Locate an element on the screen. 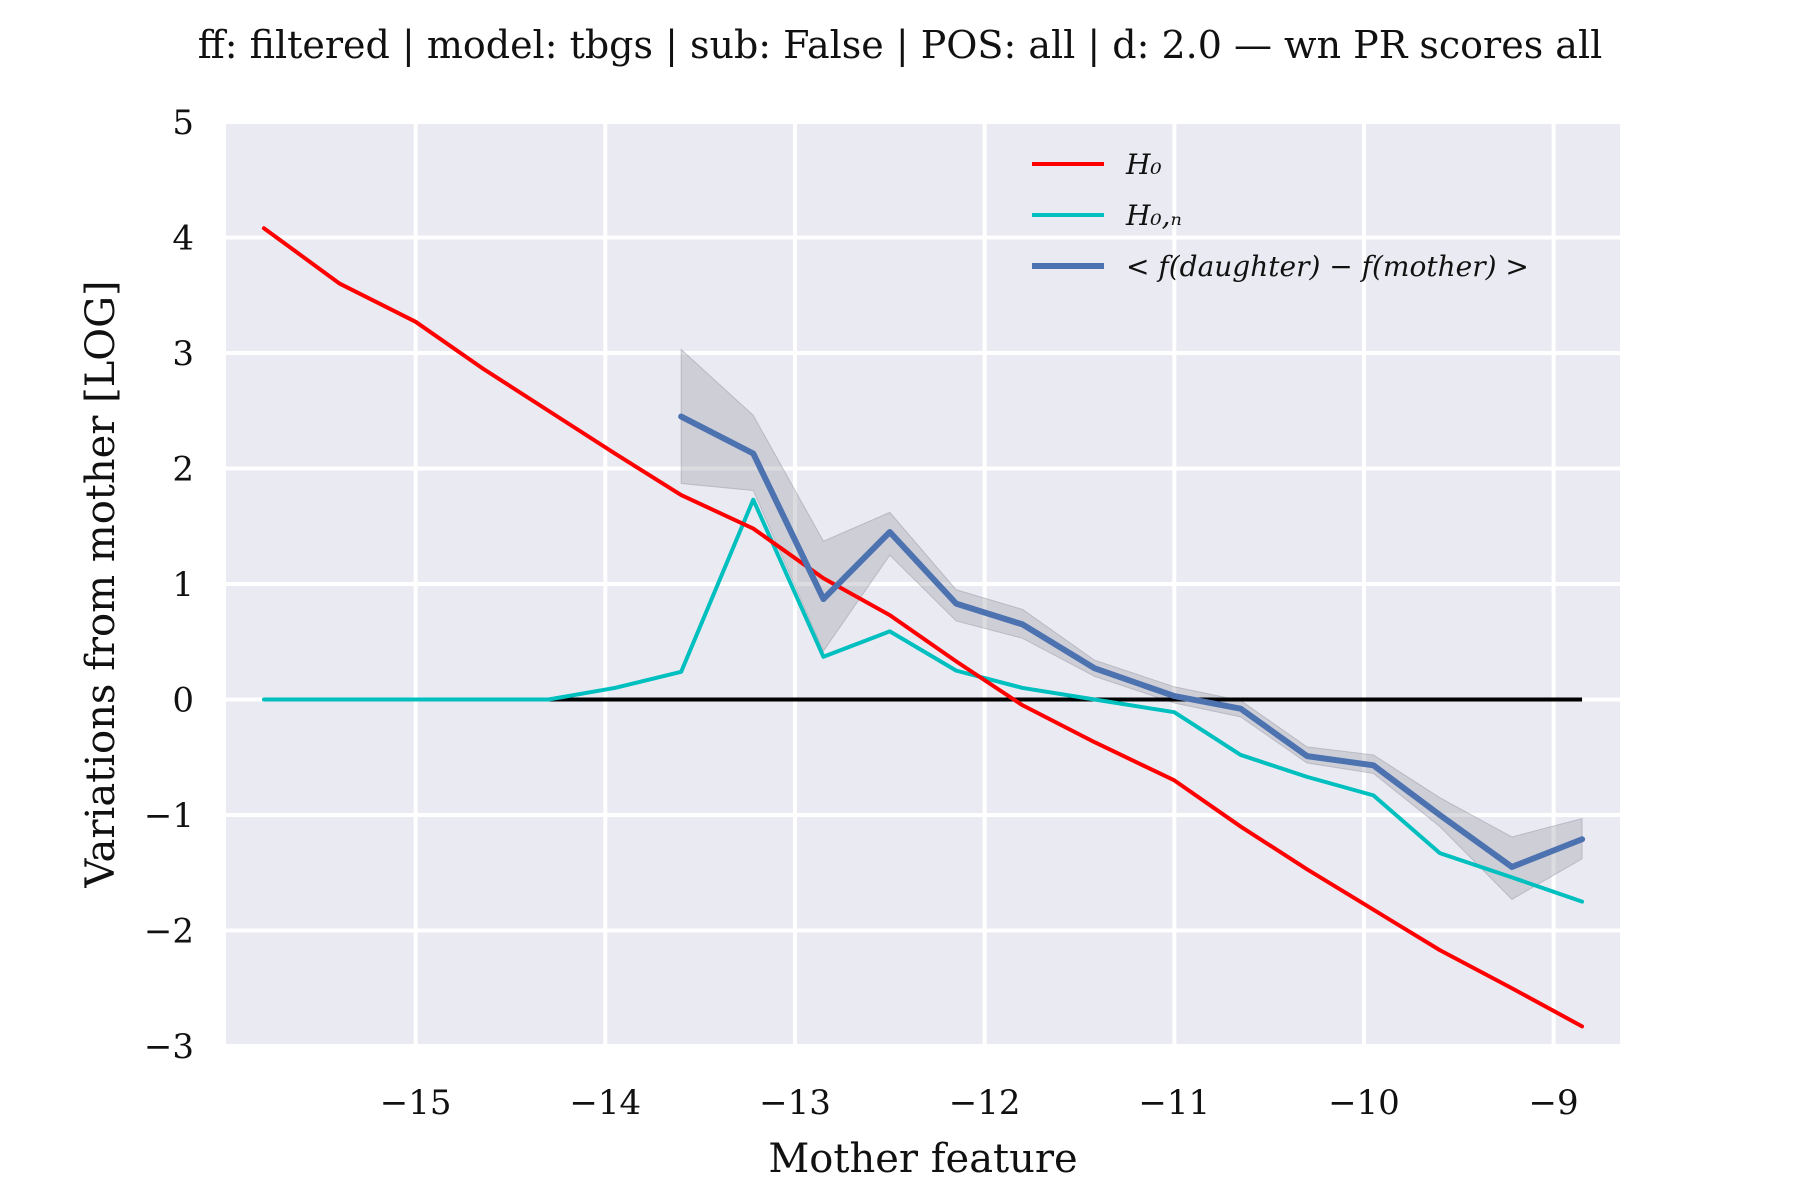  x-tick-label: −10 is located at coordinates (1364, 1103).